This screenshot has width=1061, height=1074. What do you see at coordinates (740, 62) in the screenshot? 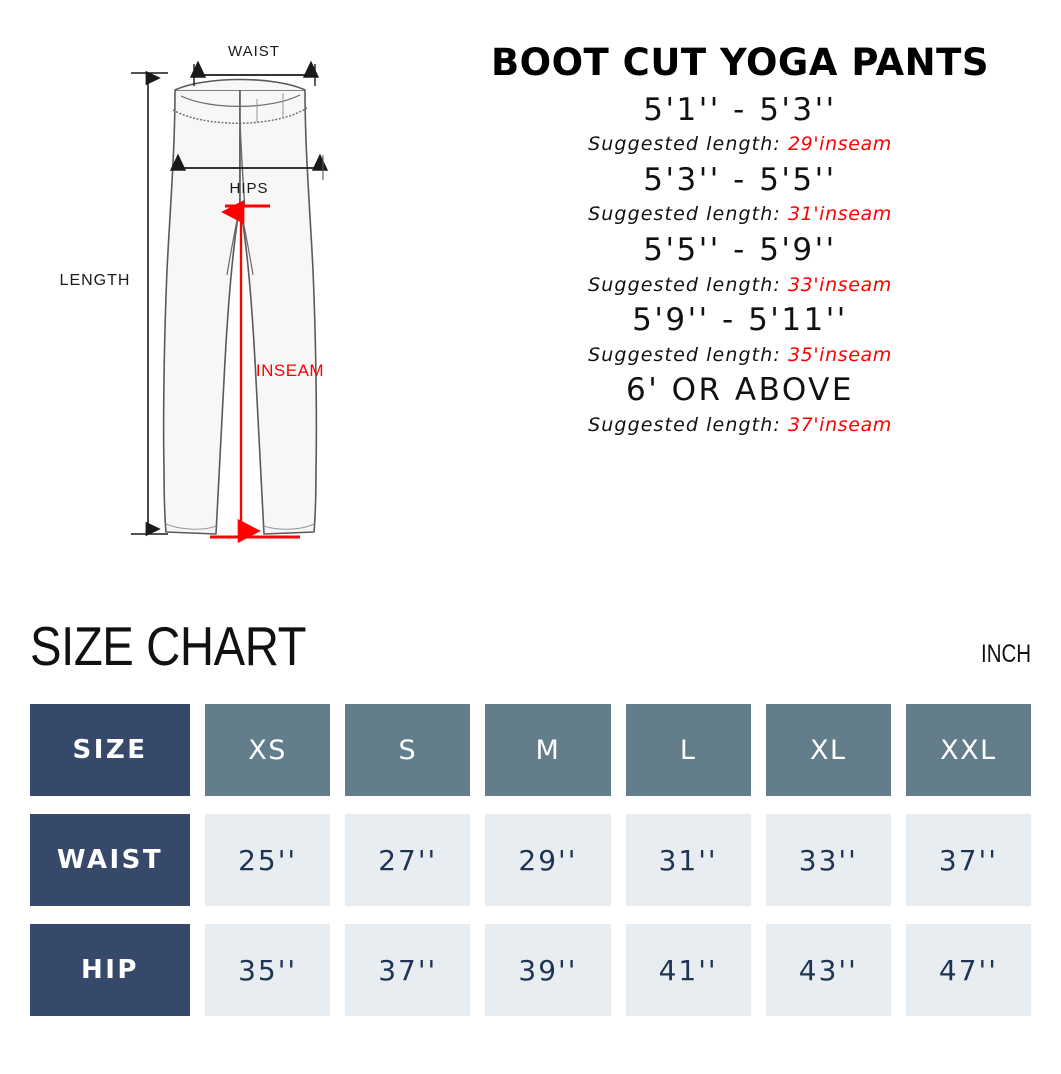
I see `product-title: BOOT CUT YOGA PANTS` at bounding box center [740, 62].